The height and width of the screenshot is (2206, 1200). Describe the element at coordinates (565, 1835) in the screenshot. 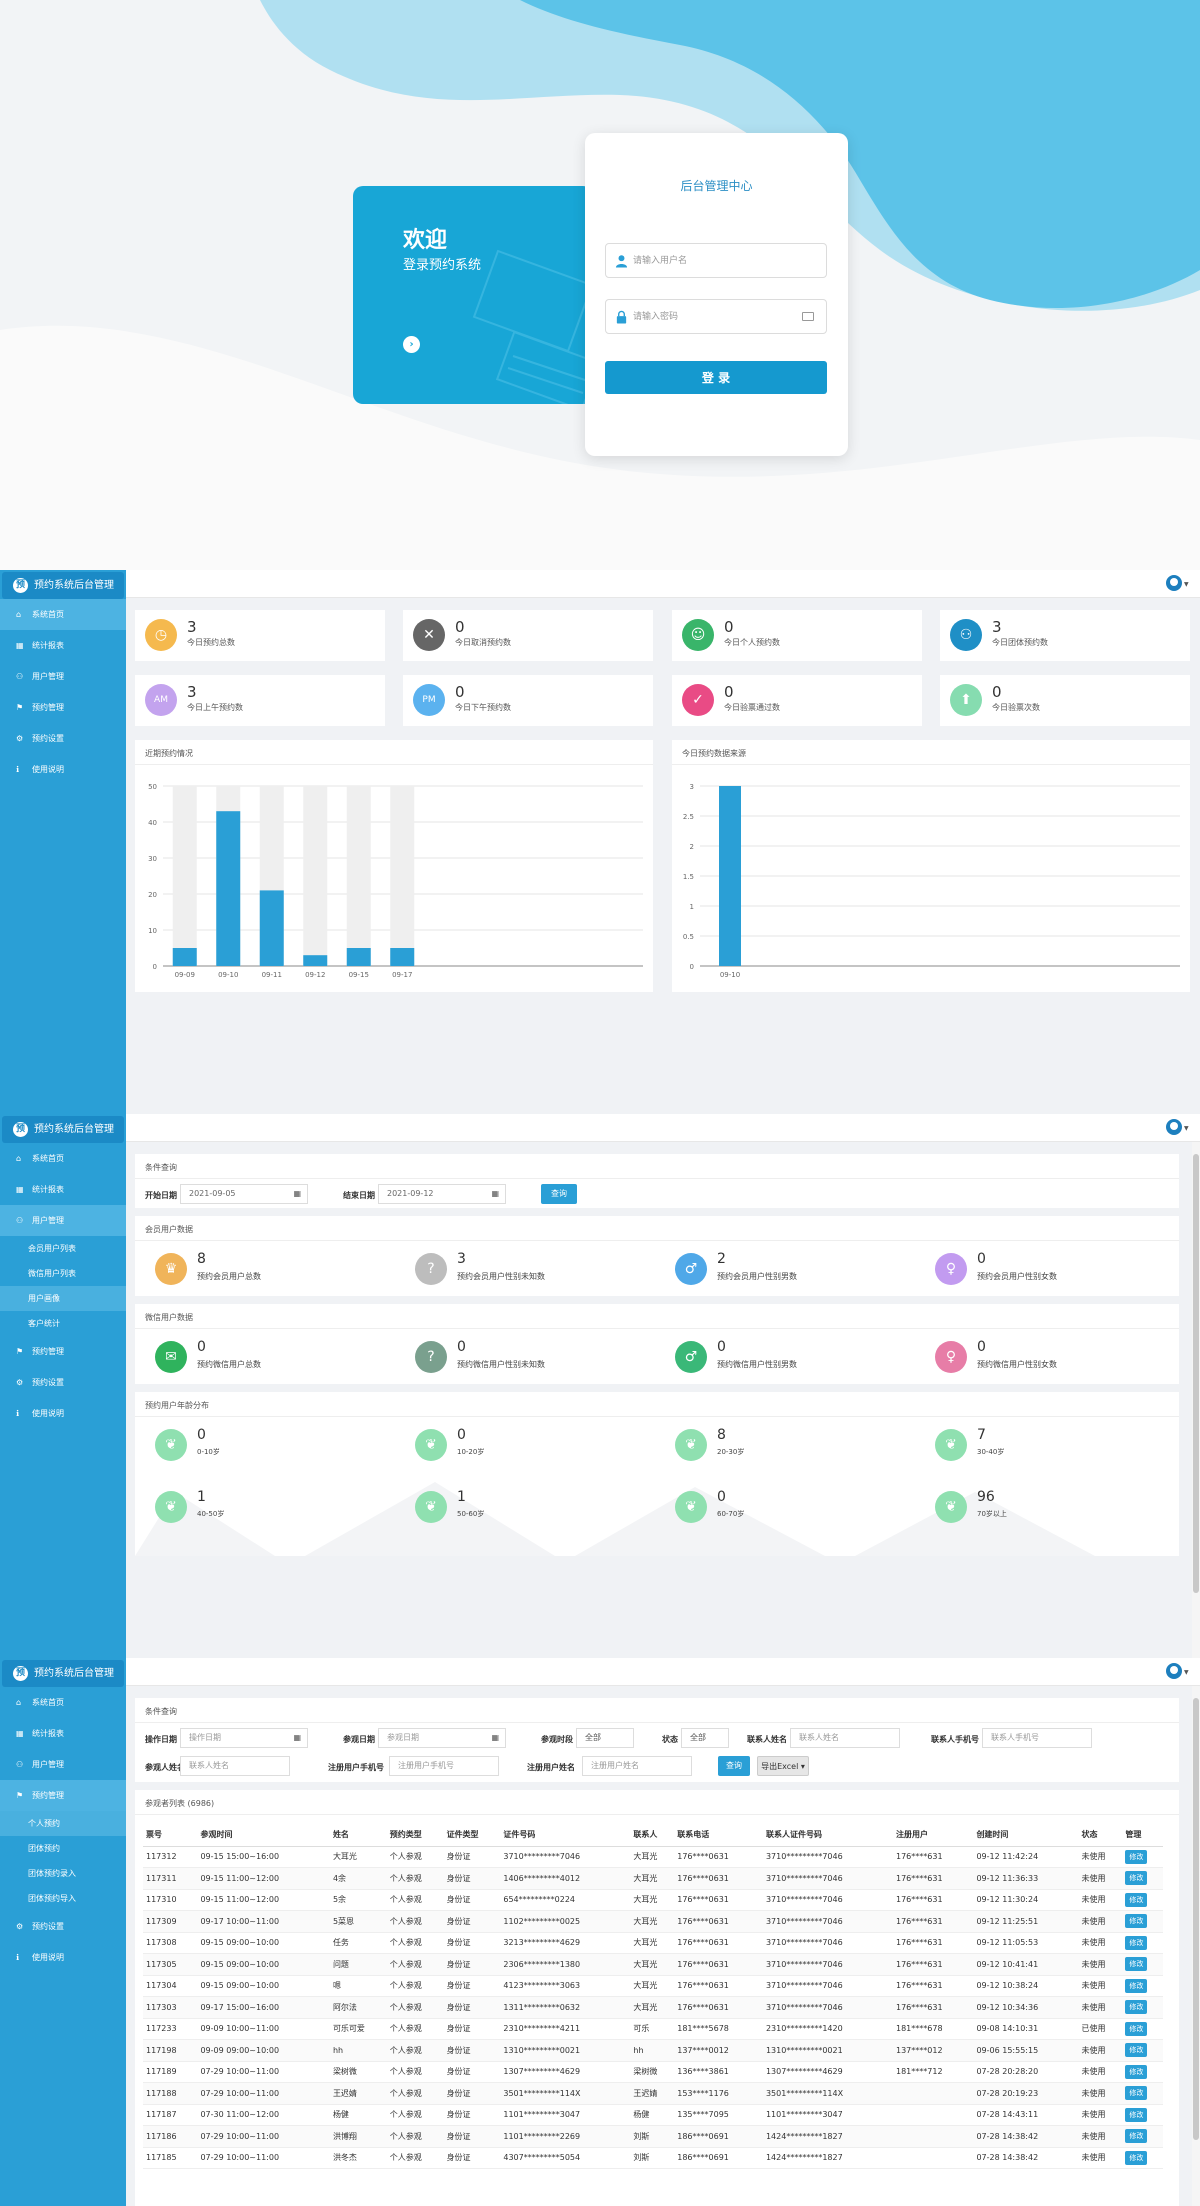

I see `column-header: 证件号码` at that location.